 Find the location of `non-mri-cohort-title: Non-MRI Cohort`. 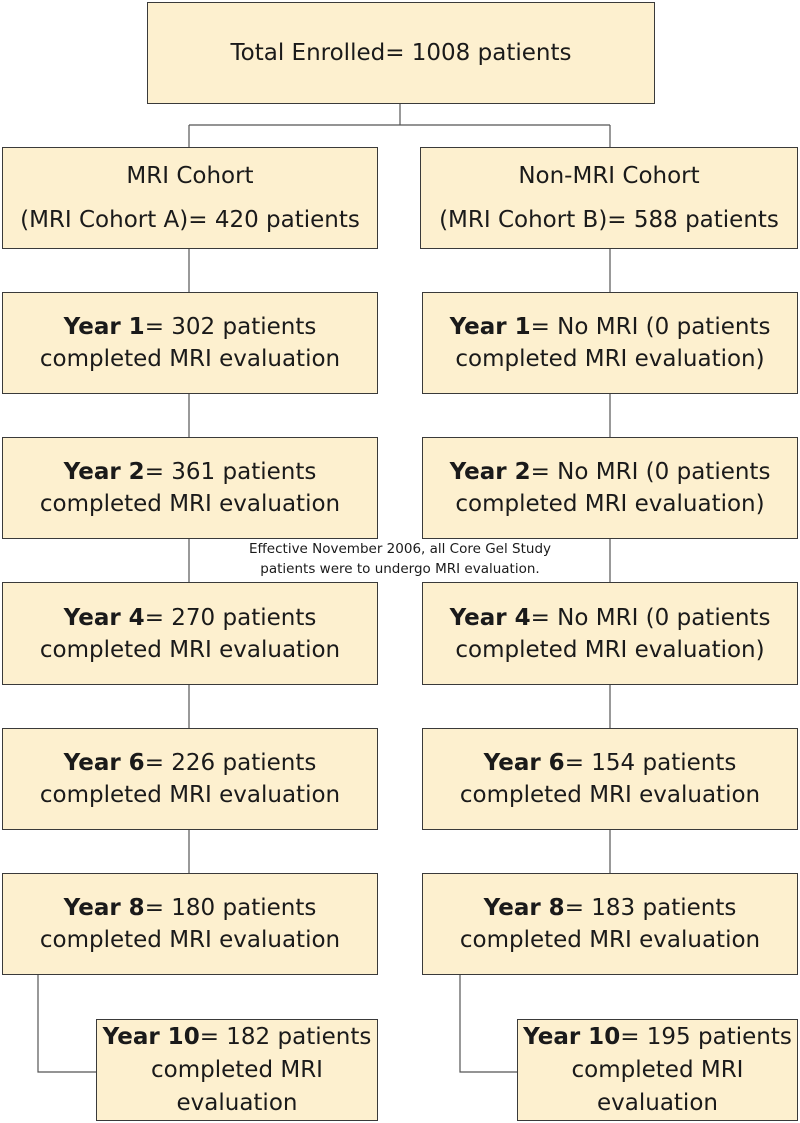

non-mri-cohort-title: Non-MRI Cohort is located at coordinates (609, 176).